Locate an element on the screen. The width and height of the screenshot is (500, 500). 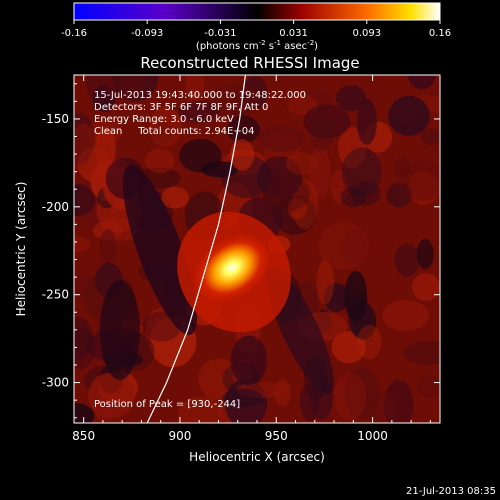
colorbar-unit: (photons cm-2 s-1 asec-2) is located at coordinates (257, 45).